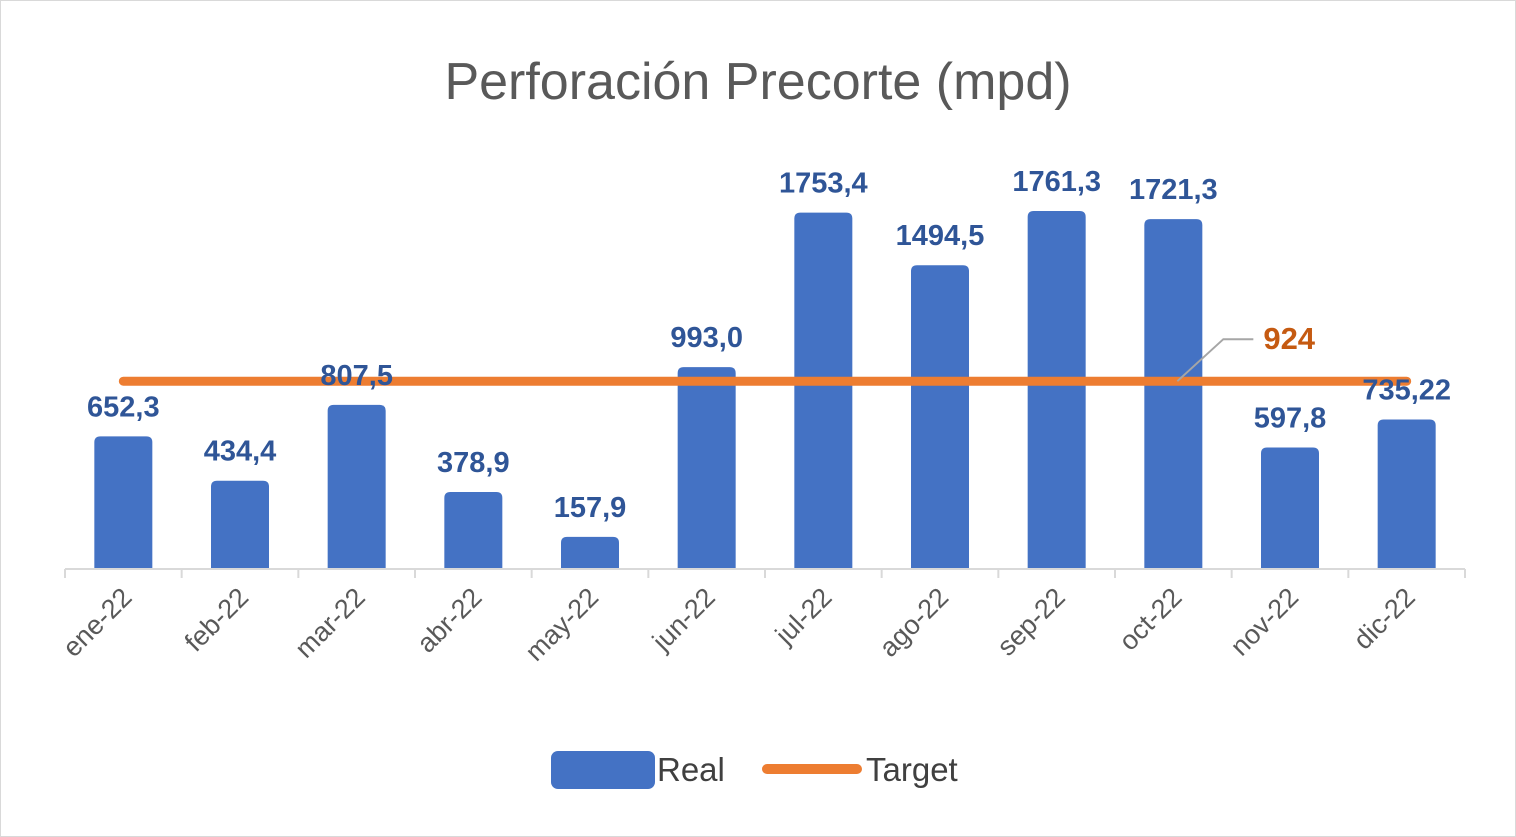 This screenshot has width=1516, height=837. Describe the element at coordinates (216, 619) in the screenshot. I see `tick-label-feb-22: feb-22` at that location.